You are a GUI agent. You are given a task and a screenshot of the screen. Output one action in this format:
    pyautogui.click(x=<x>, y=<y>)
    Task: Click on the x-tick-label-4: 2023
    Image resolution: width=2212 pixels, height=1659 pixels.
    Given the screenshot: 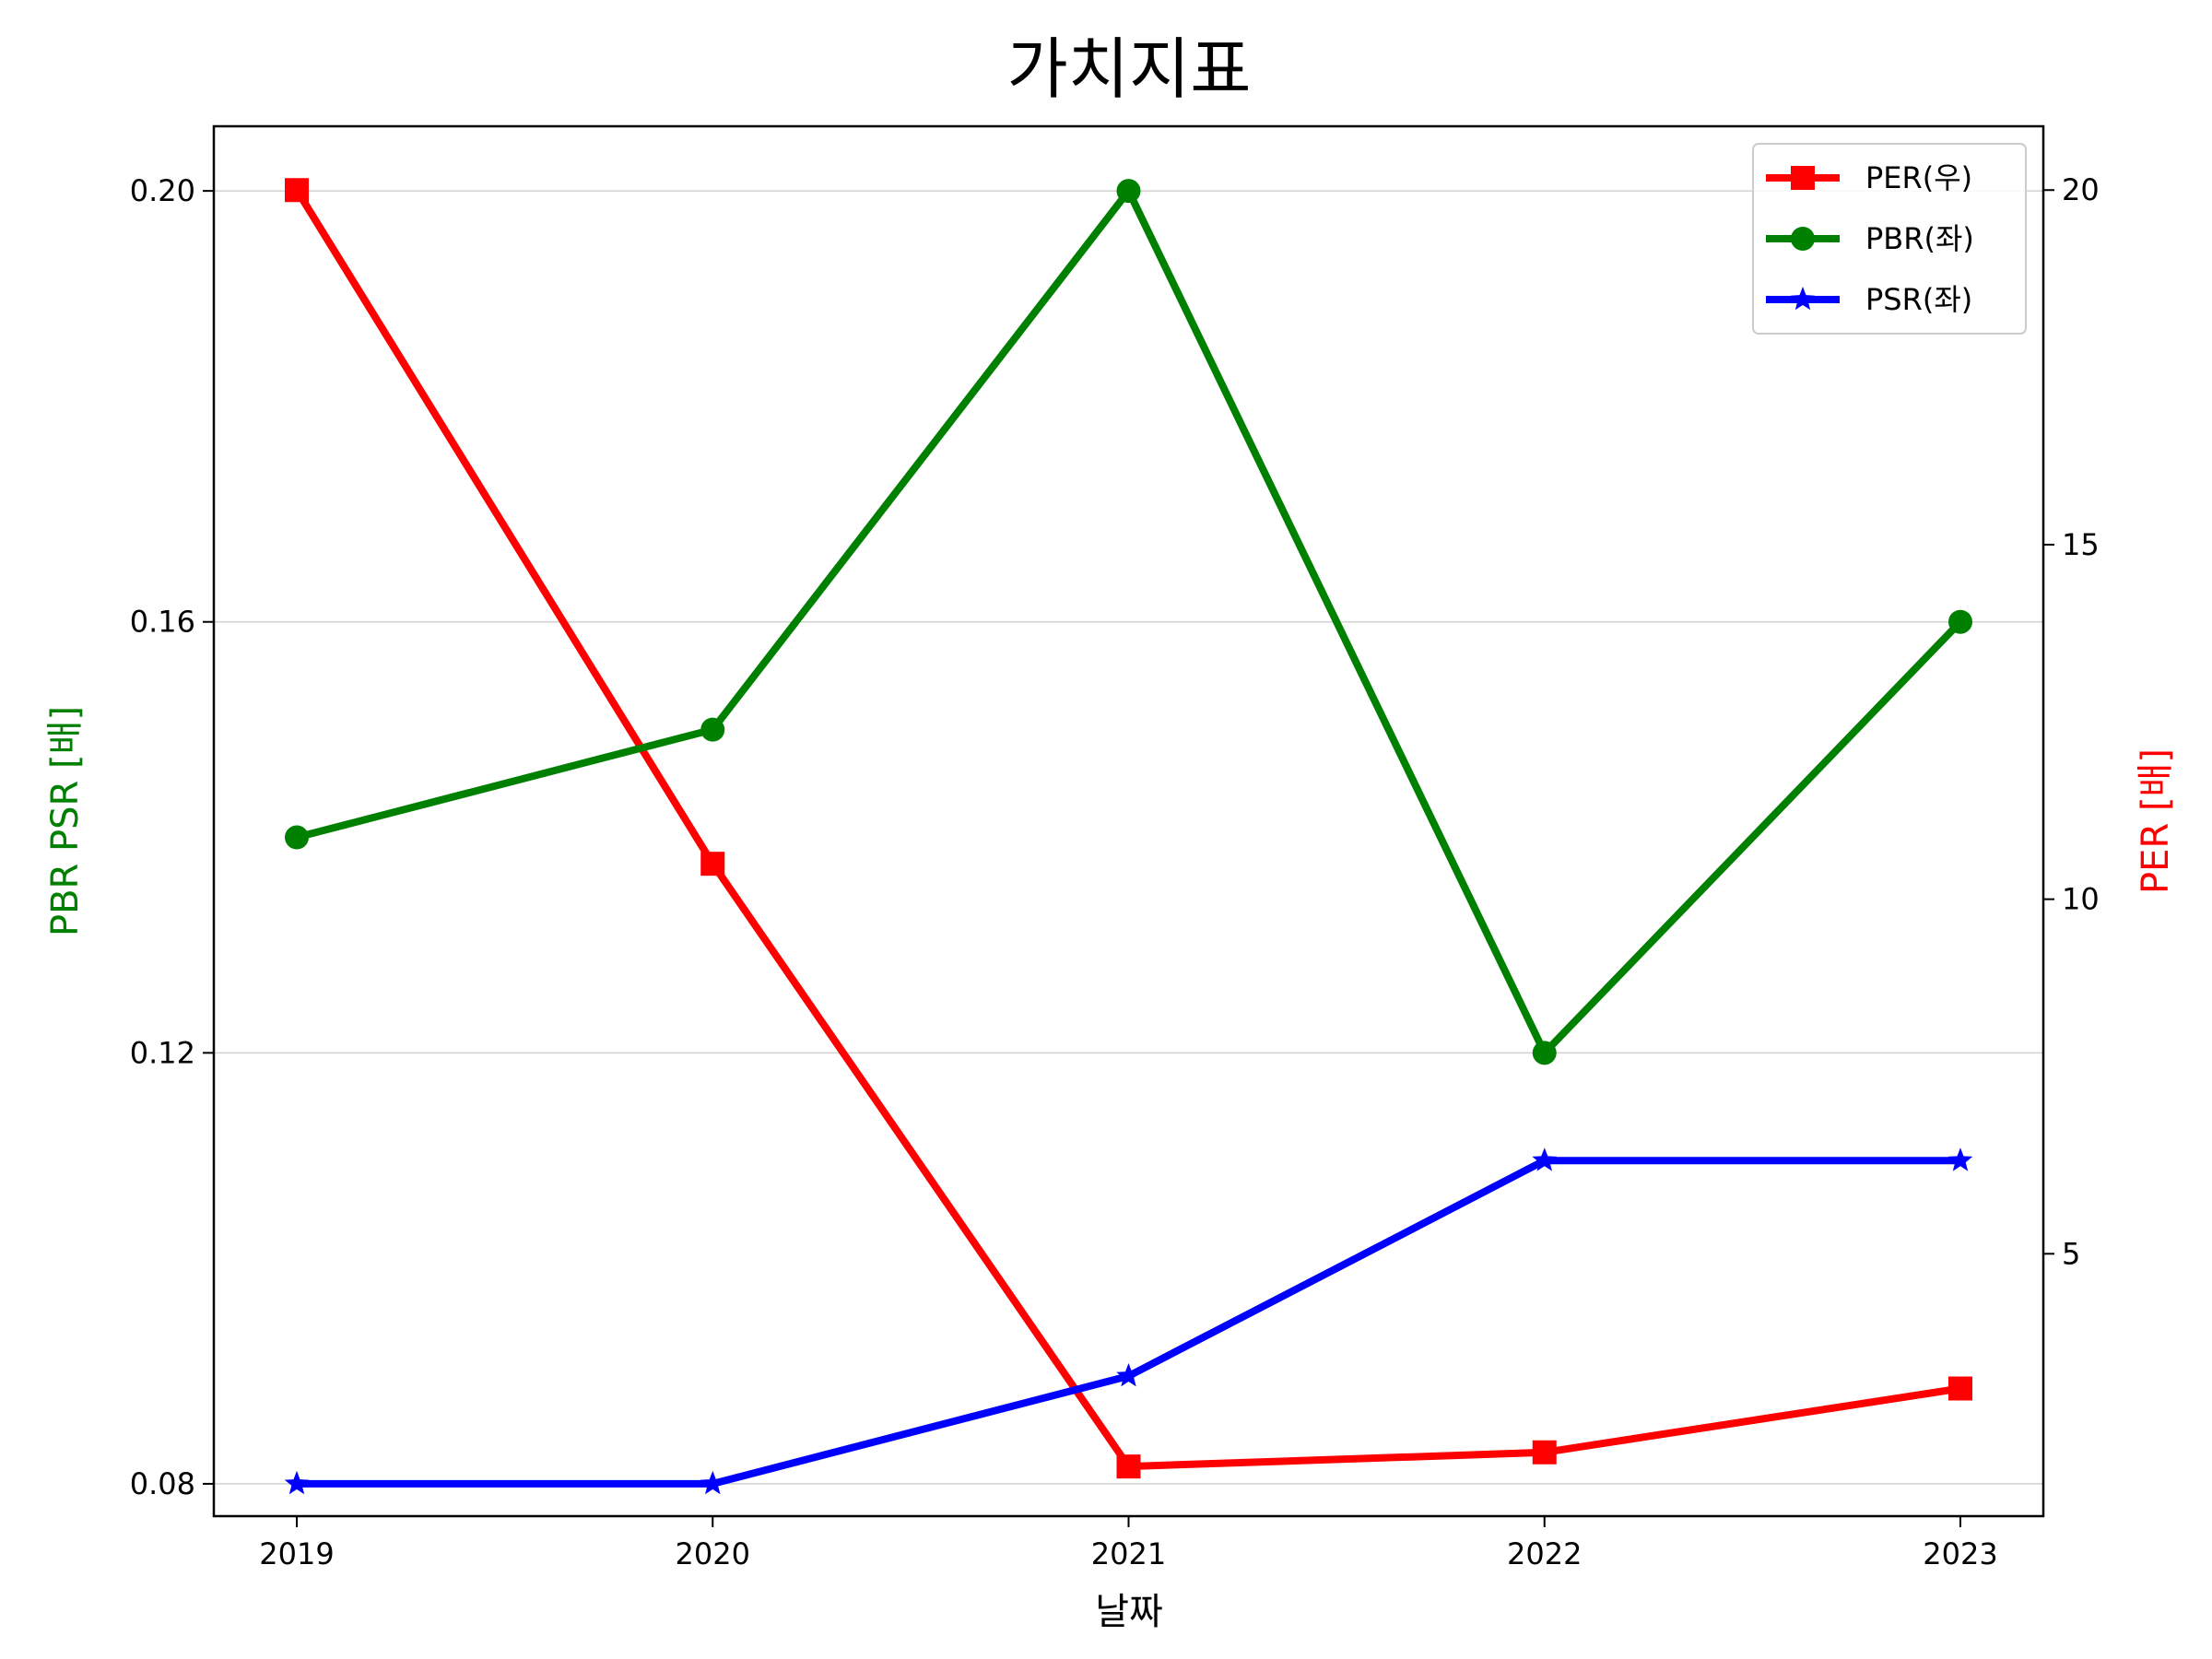 What is the action you would take?
    pyautogui.click(x=1960, y=1553)
    